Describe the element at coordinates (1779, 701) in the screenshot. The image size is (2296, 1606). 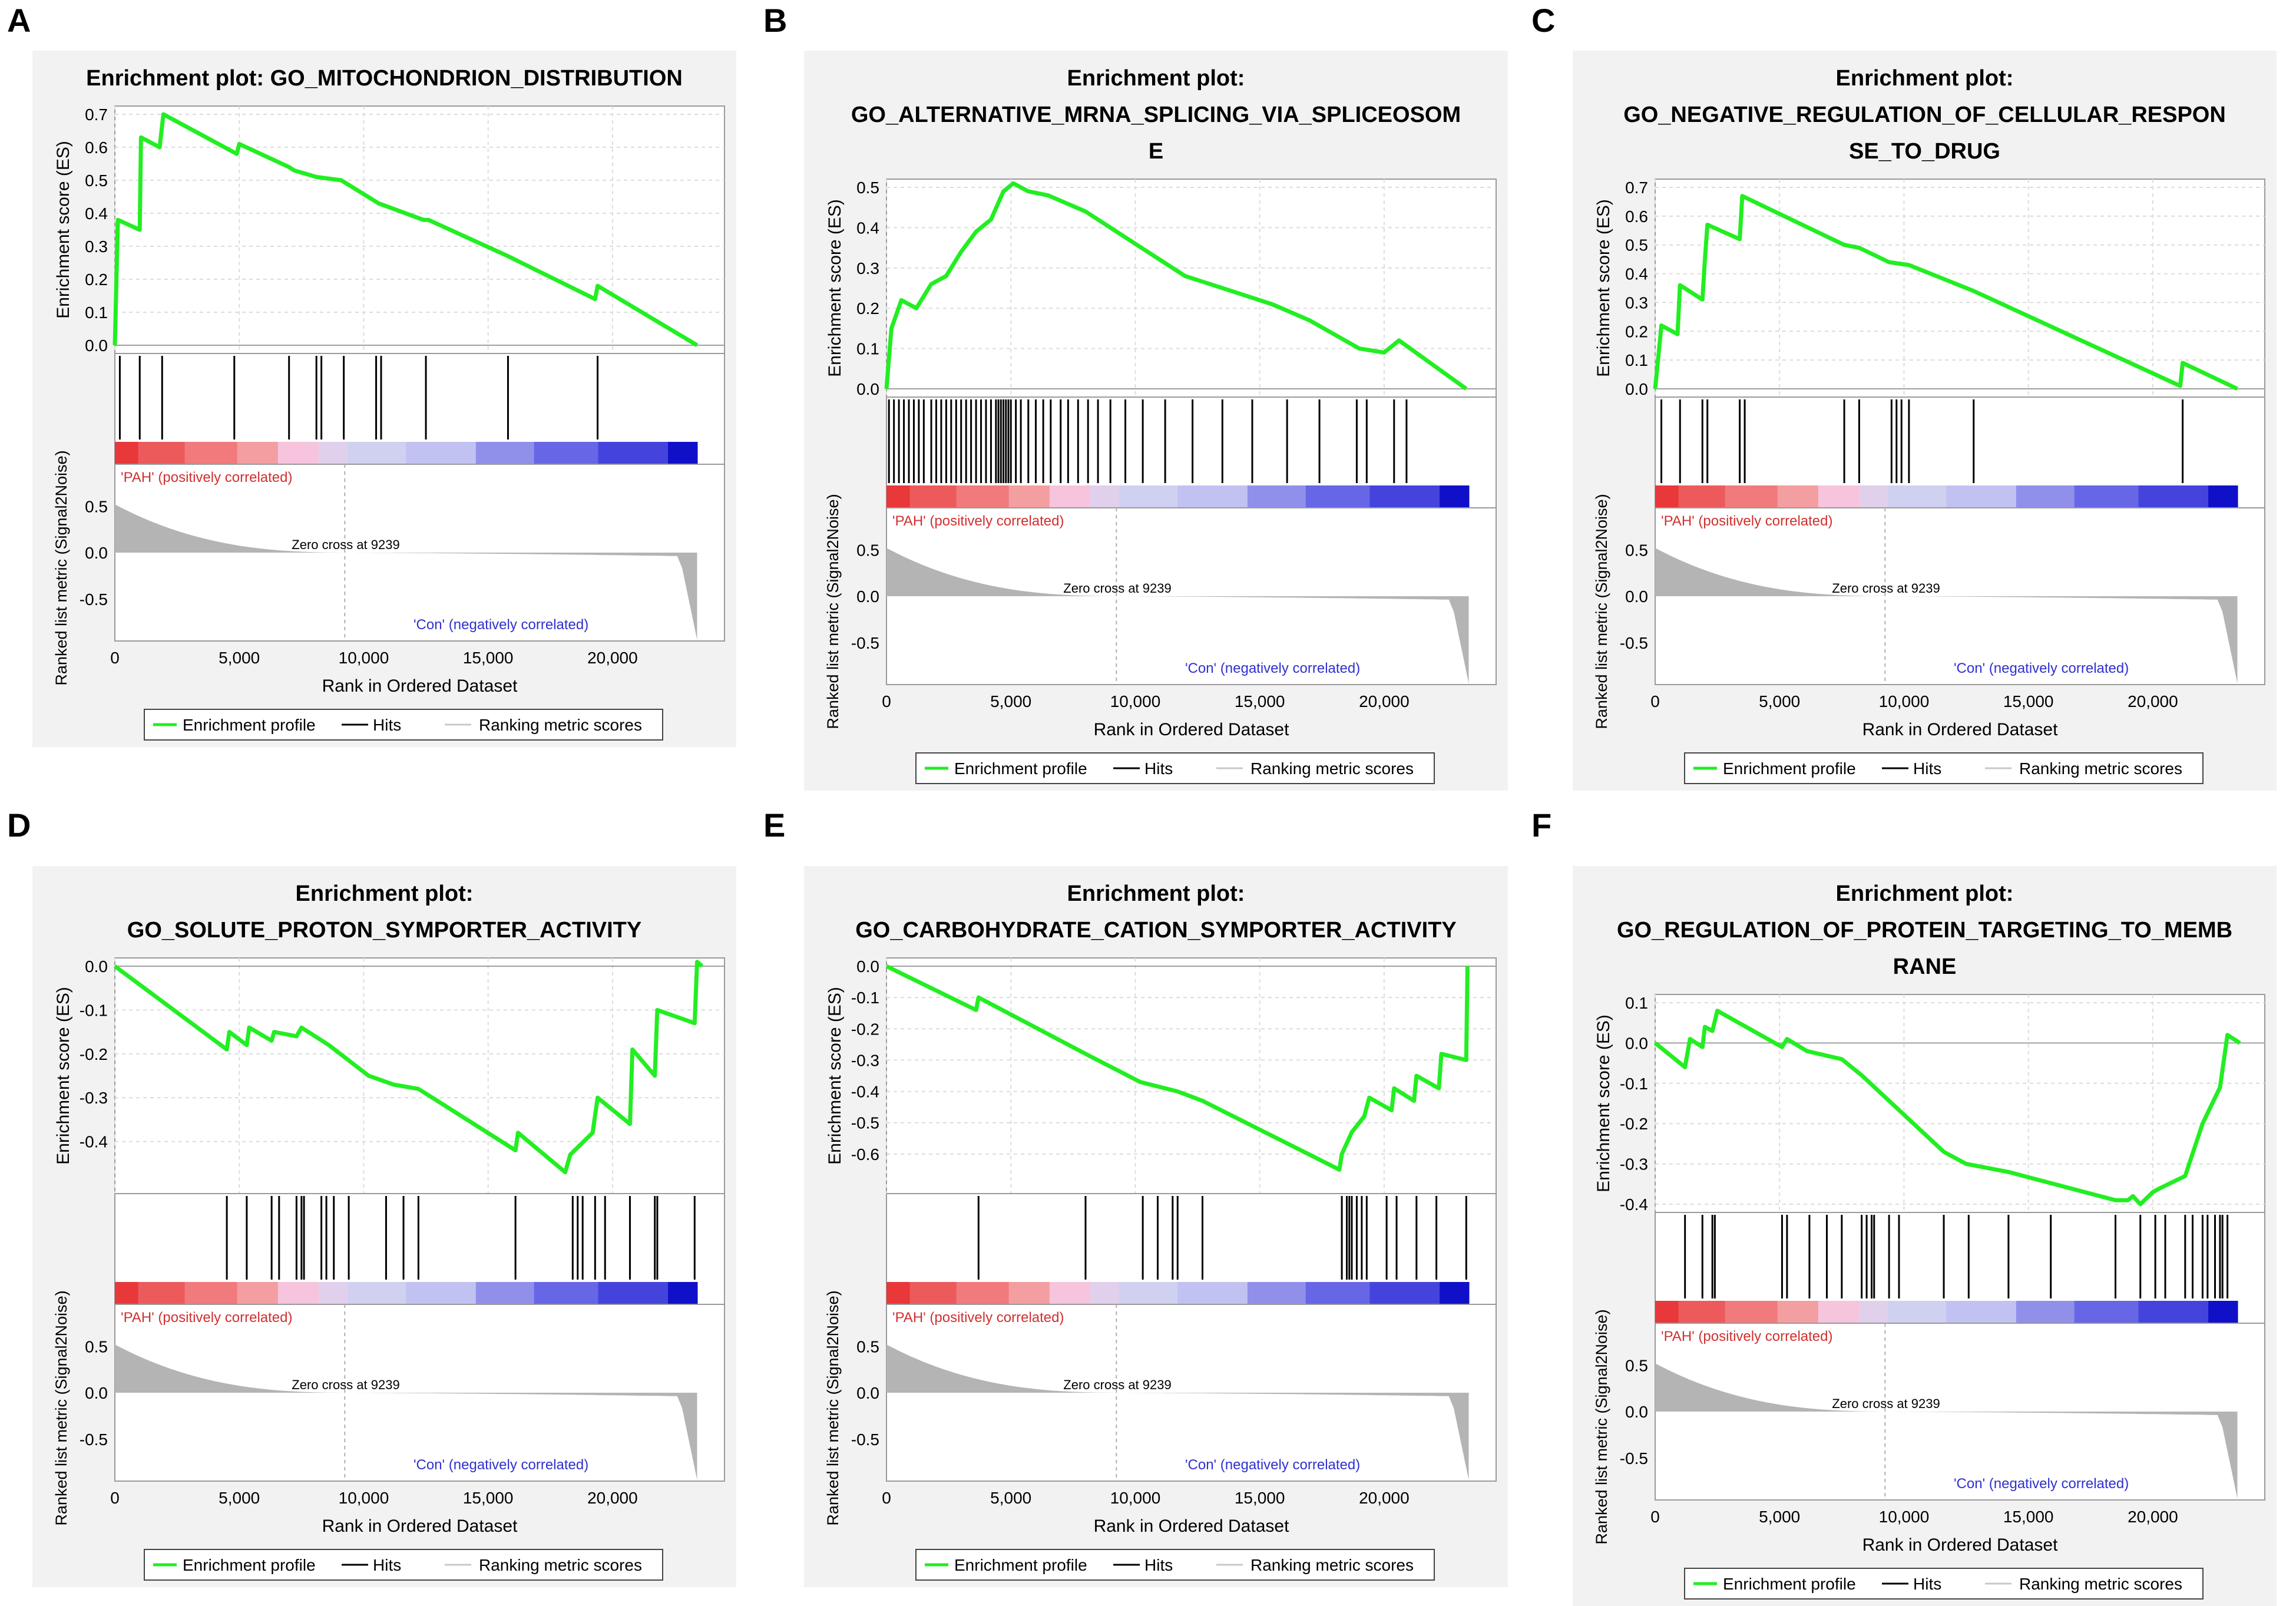
I see `x-tick-label: 5,000` at that location.